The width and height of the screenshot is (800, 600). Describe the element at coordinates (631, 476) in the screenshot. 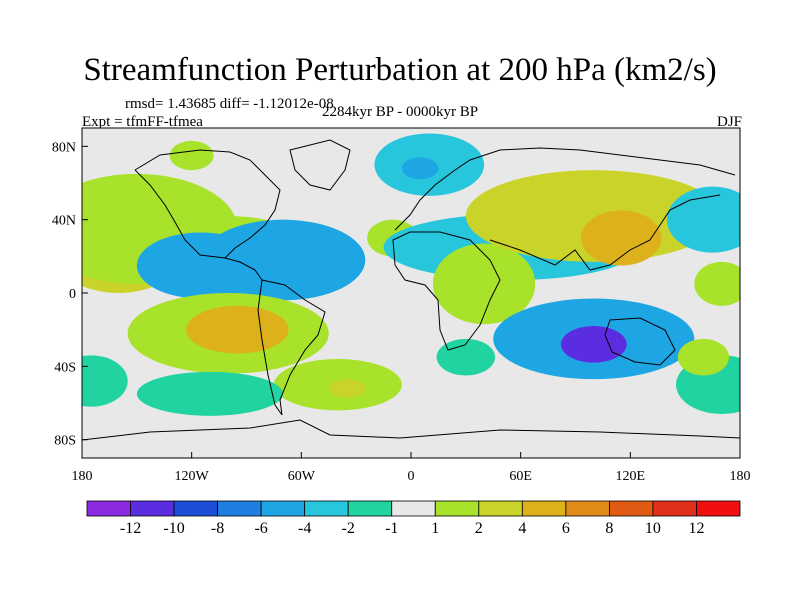

I see `lon-tick-label-5: 120E` at that location.